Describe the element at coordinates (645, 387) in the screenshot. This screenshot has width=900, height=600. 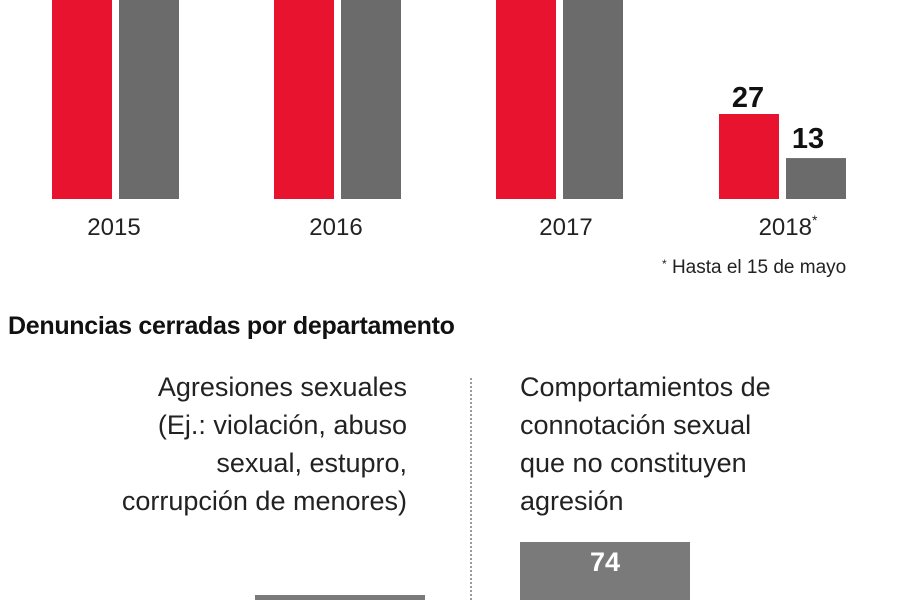
I see `department-right-line-1: Comportamientos de` at that location.